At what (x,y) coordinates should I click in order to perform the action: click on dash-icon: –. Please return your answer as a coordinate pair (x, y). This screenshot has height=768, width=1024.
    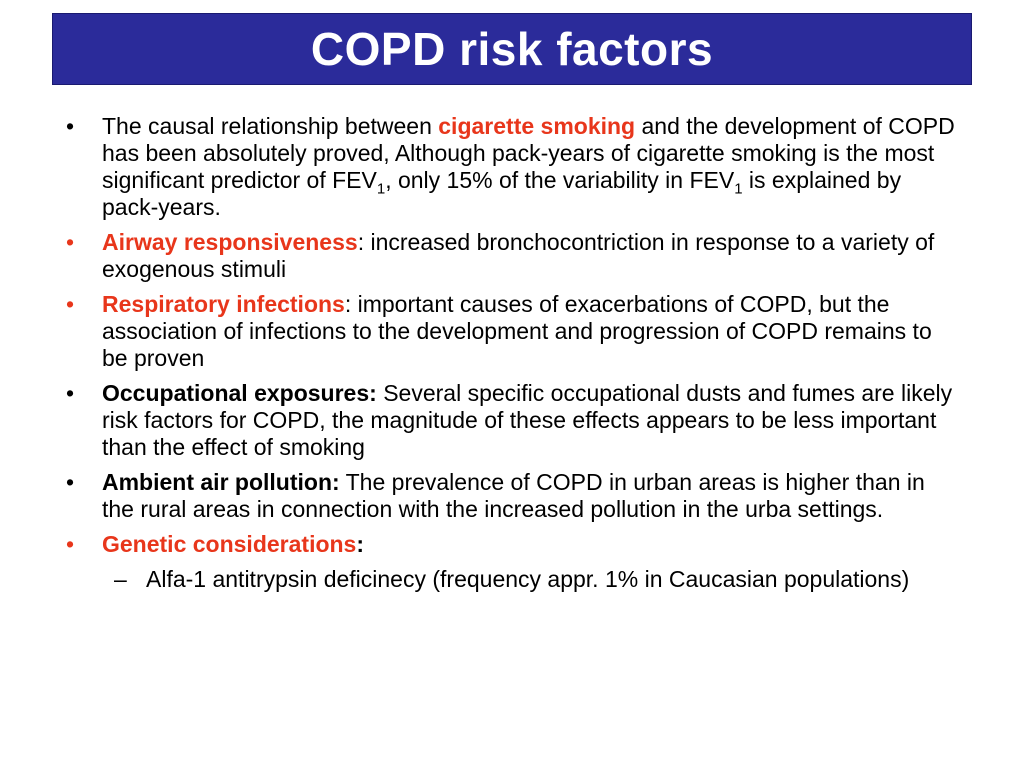
    Looking at the image, I should click on (120, 579).